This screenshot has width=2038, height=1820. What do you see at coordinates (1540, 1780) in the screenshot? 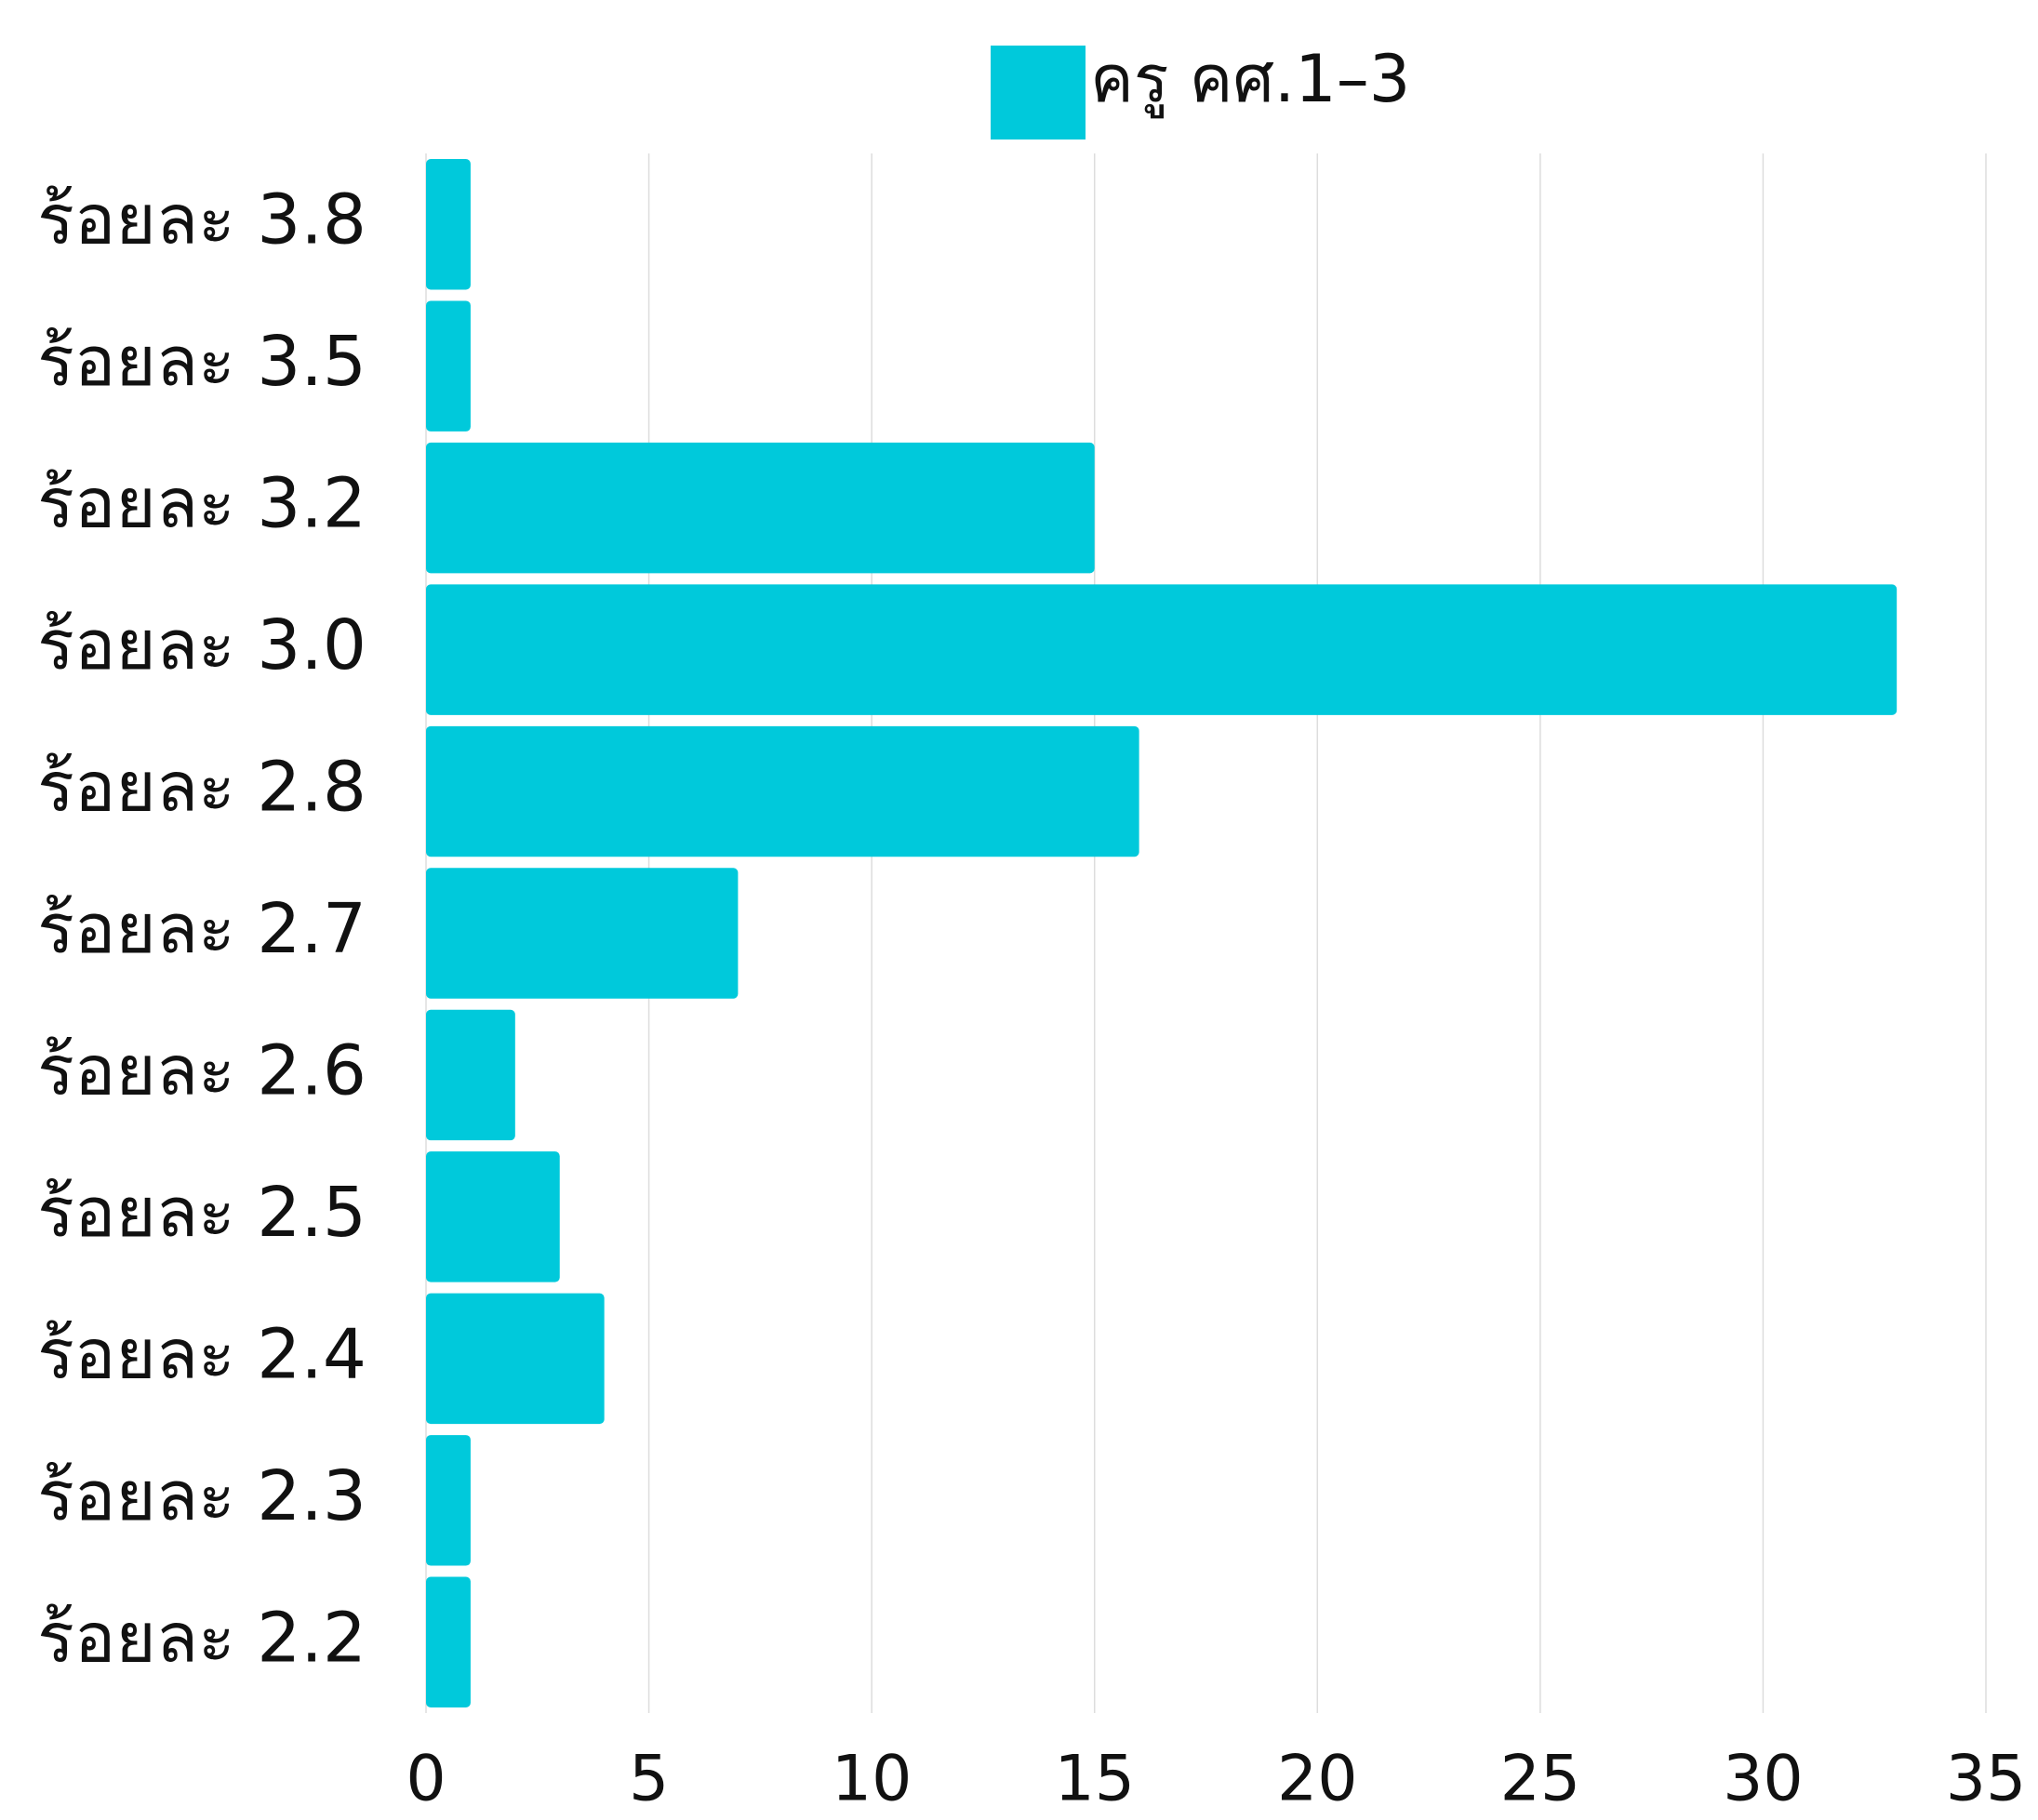
I see `x-tick-label: 25` at bounding box center [1540, 1780].